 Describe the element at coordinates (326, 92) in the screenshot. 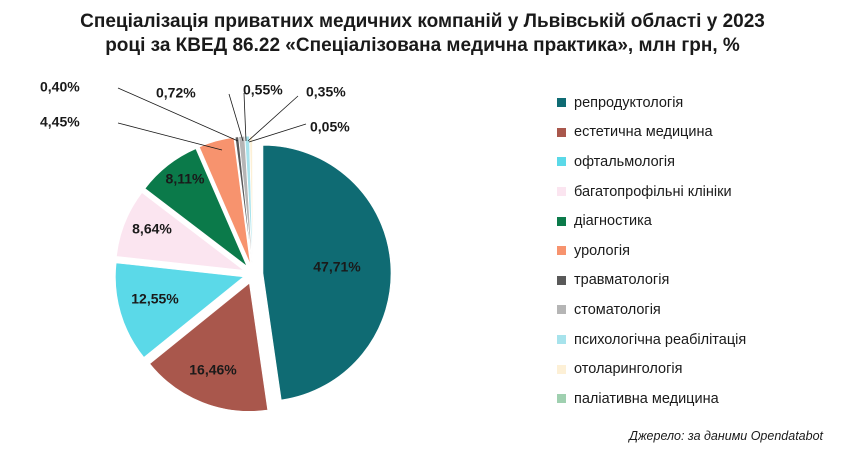

I see `slice-label-10: 0,35%` at that location.